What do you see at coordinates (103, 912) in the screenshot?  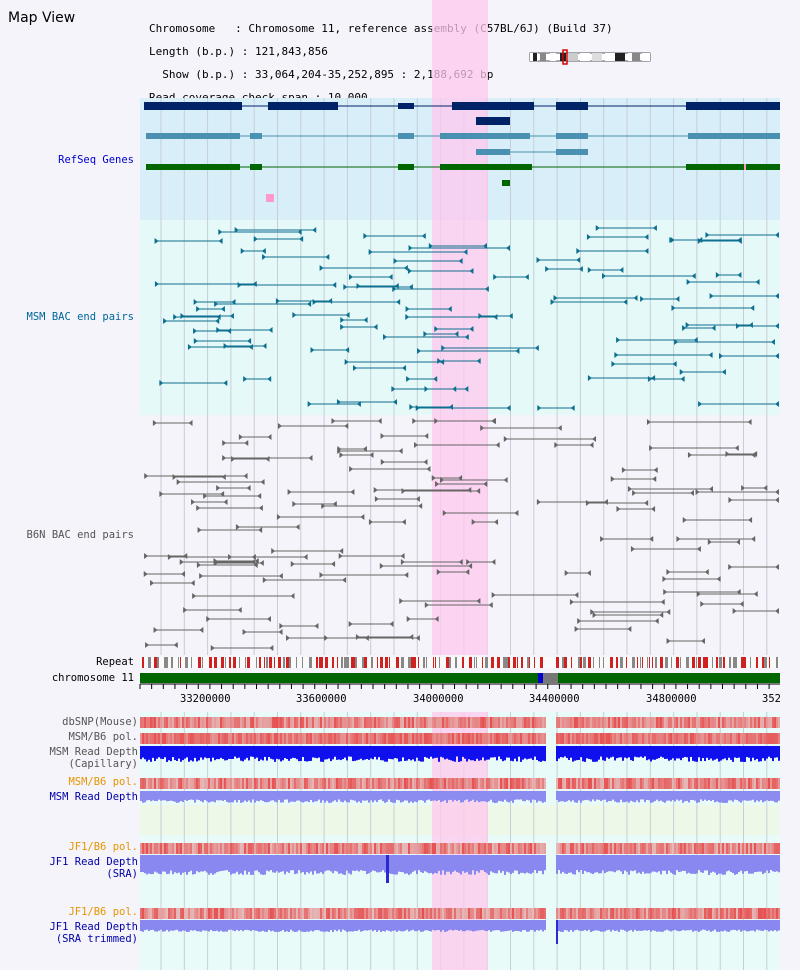 I see `jf1-b6-pol-label-2: JF1/B6 pol.` at bounding box center [103, 912].